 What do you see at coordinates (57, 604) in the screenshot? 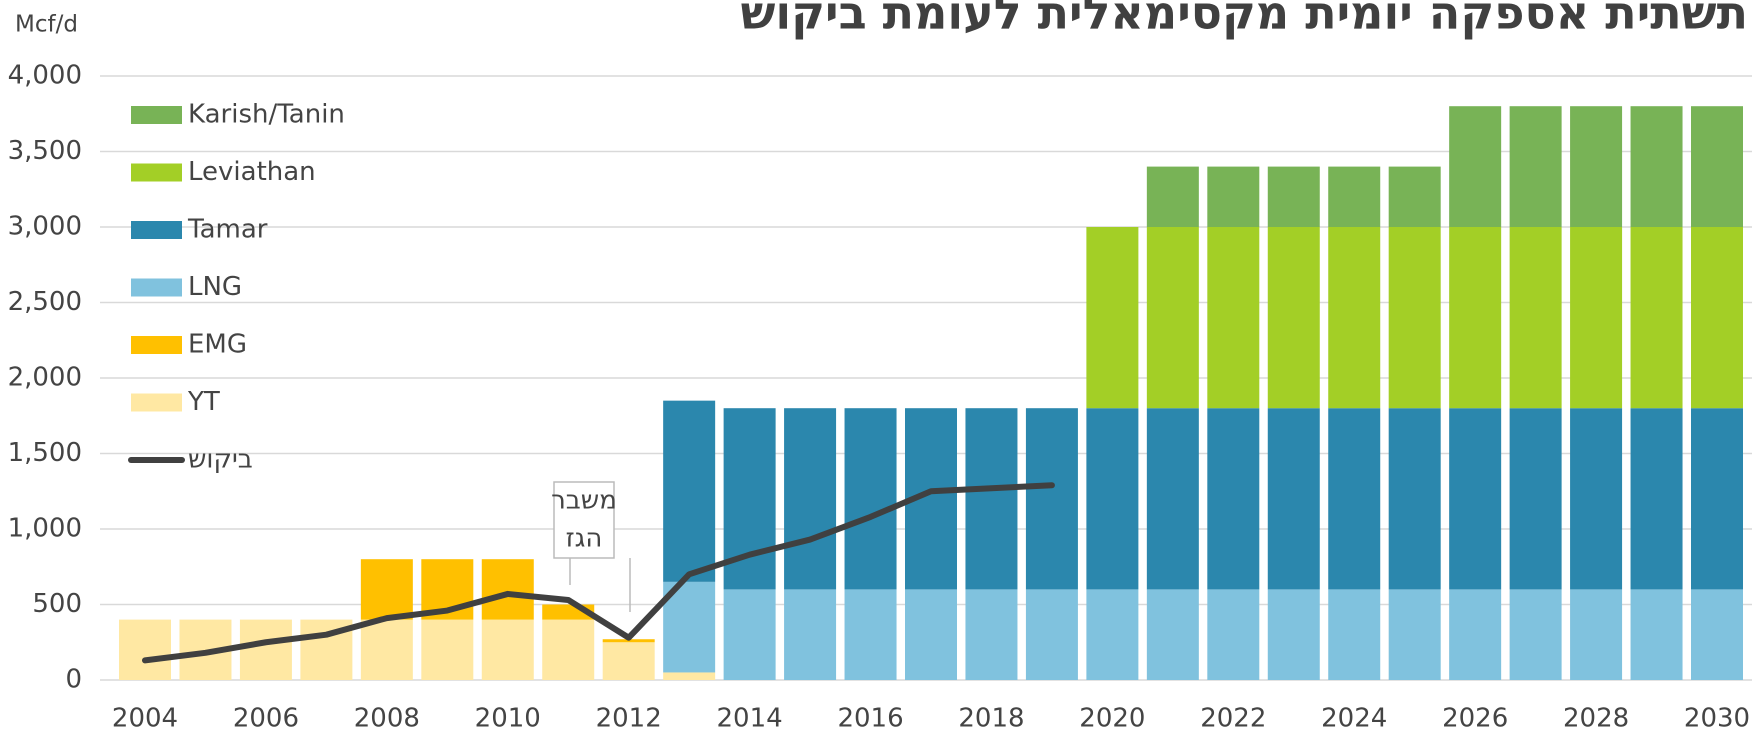
I see `y-tick-label: 500` at bounding box center [57, 604].